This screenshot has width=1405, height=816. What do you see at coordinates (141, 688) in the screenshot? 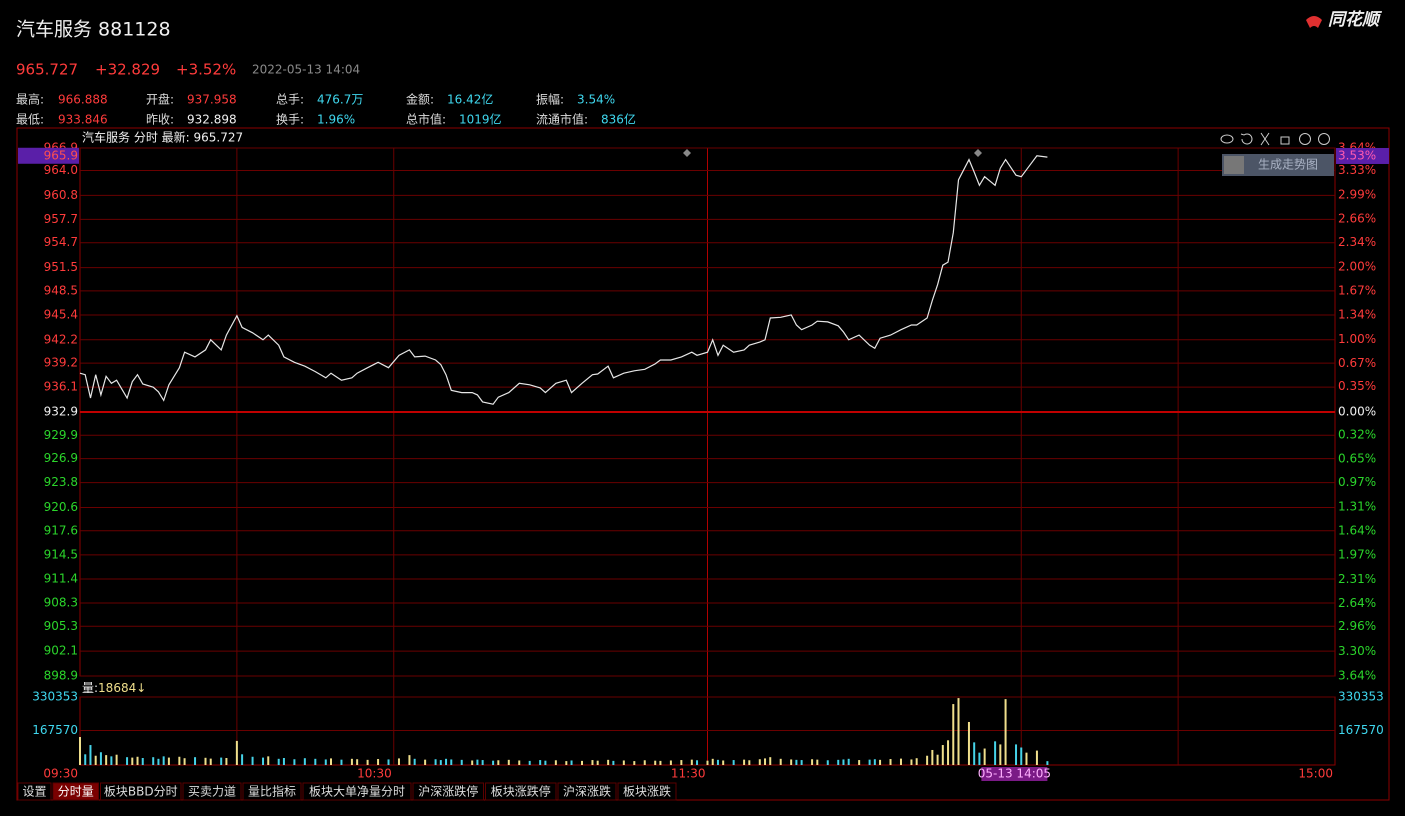
I see `volume-arrow: ↓` at bounding box center [141, 688].